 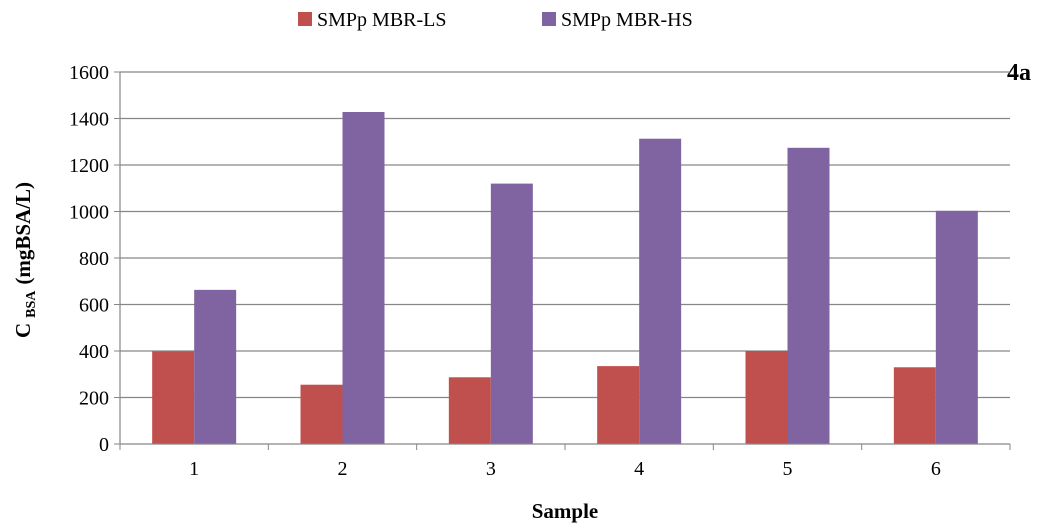 What do you see at coordinates (94, 259) in the screenshot?
I see `y-tick-label: 800` at bounding box center [94, 259].